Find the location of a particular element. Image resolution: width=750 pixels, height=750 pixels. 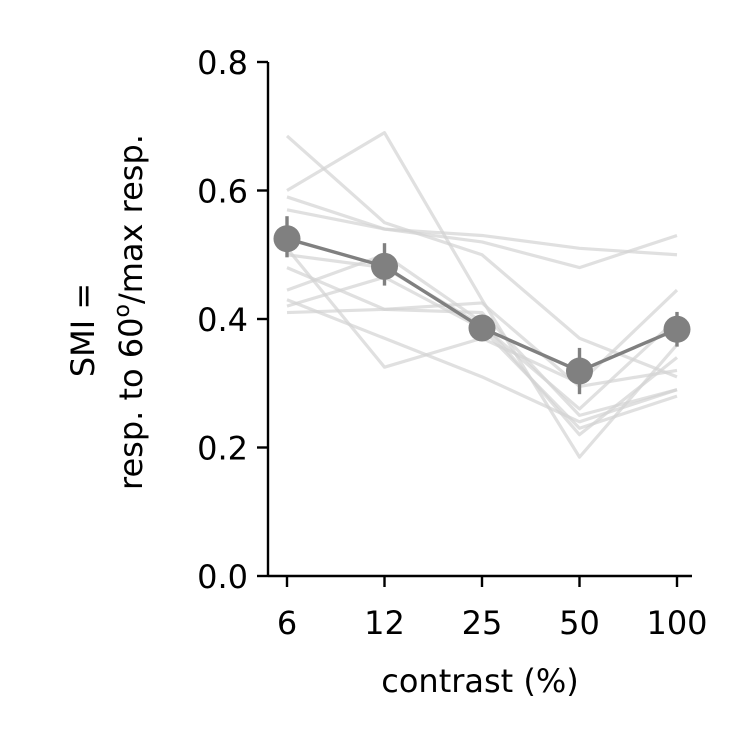

x-tick-label: 25 is located at coordinates (482, 623).